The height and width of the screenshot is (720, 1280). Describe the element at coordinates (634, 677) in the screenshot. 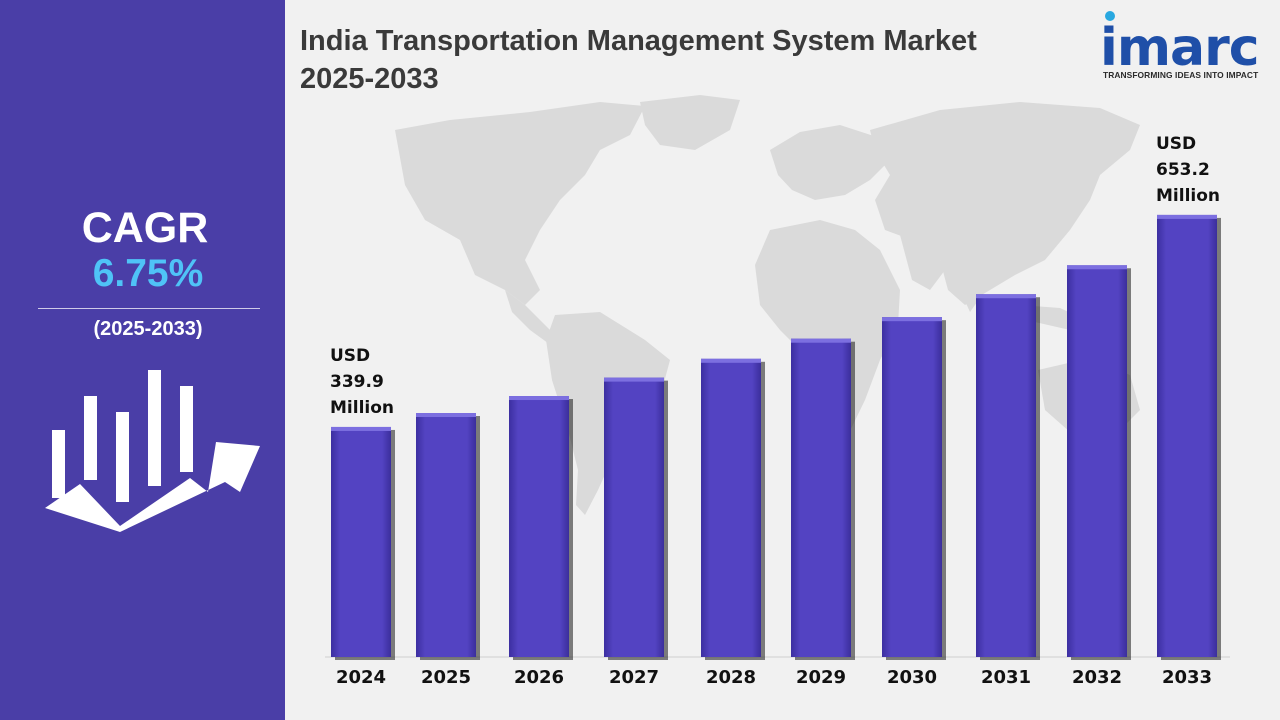

I see `x-tick-2027: 2027` at that location.